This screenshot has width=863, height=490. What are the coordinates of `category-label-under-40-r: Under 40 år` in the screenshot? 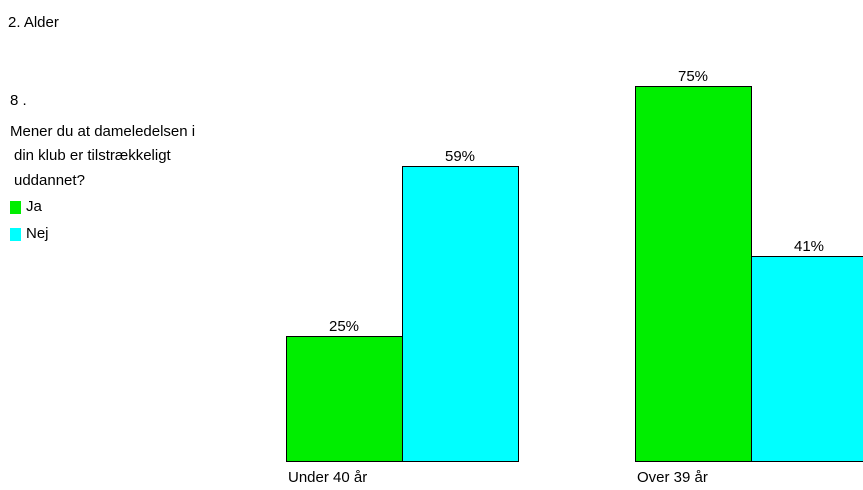 It's located at (327, 477).